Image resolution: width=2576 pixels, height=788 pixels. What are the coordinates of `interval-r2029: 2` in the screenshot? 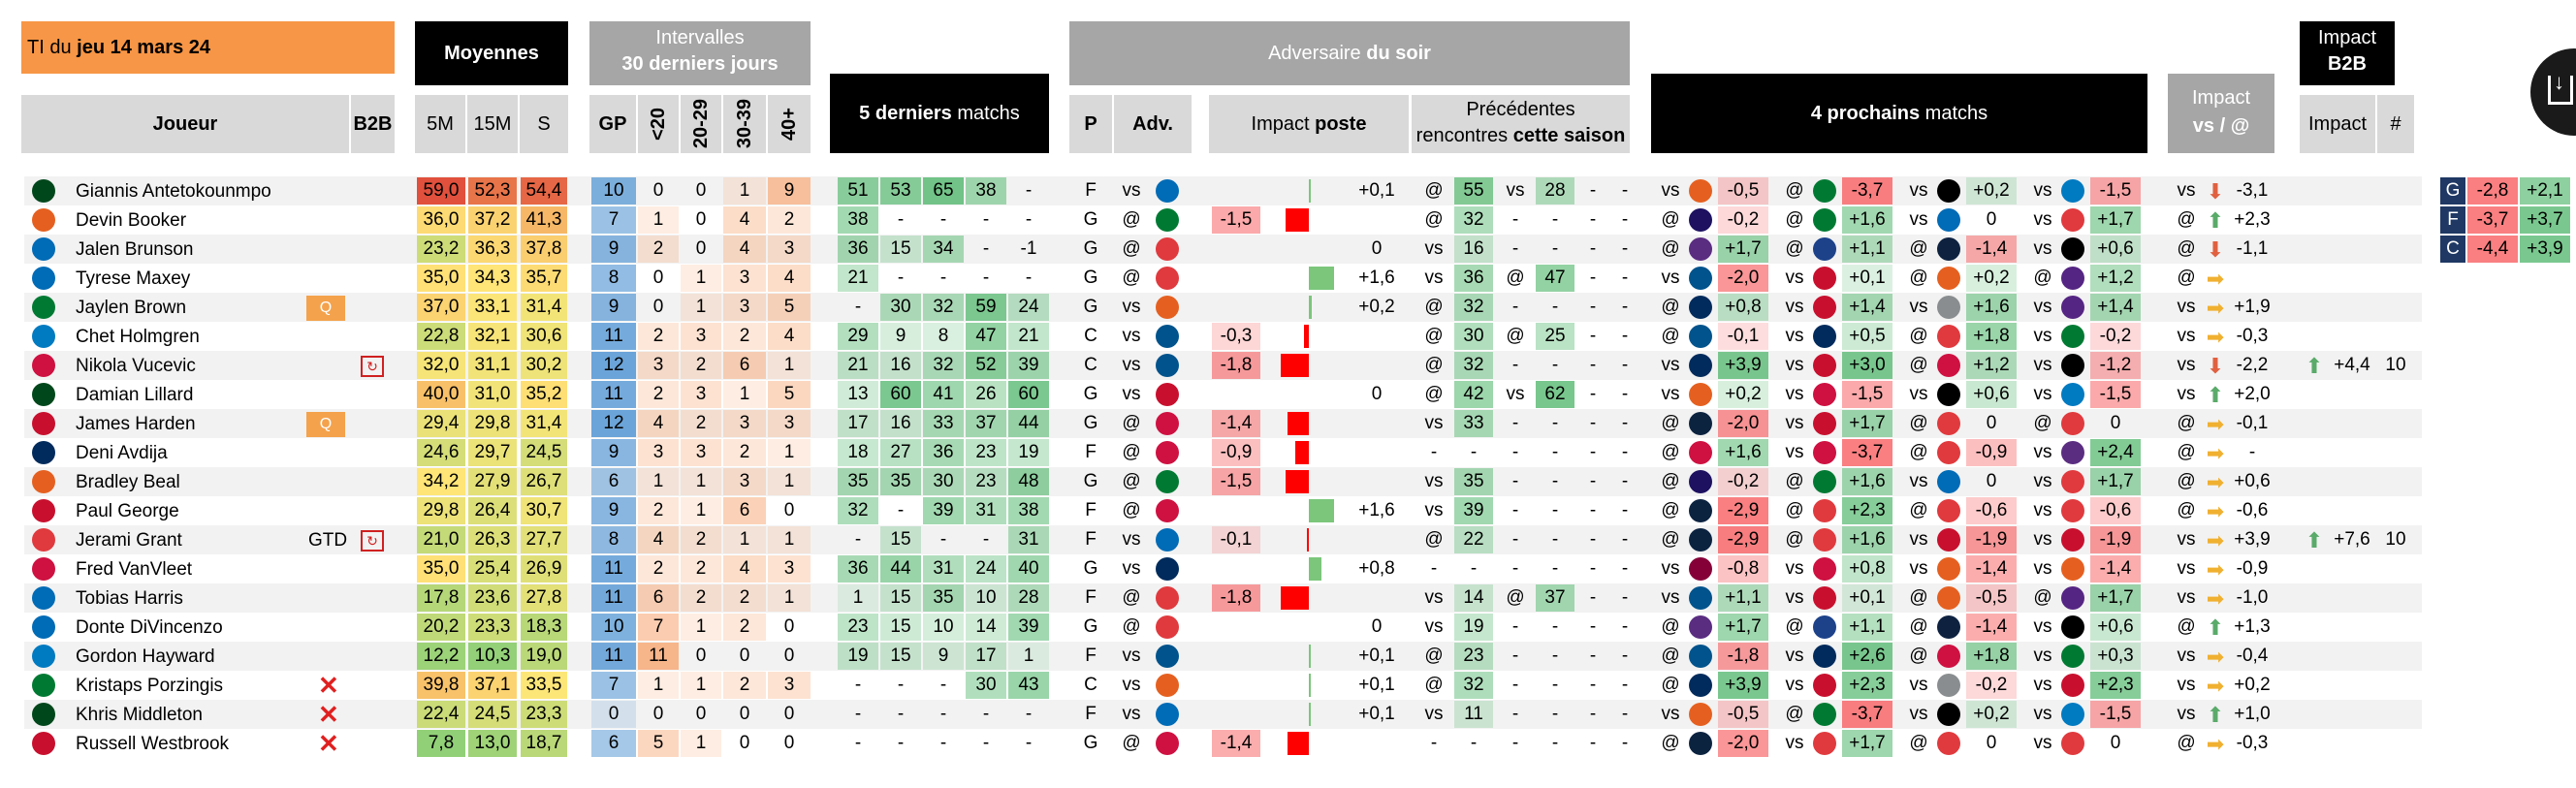 It's located at (701, 569).